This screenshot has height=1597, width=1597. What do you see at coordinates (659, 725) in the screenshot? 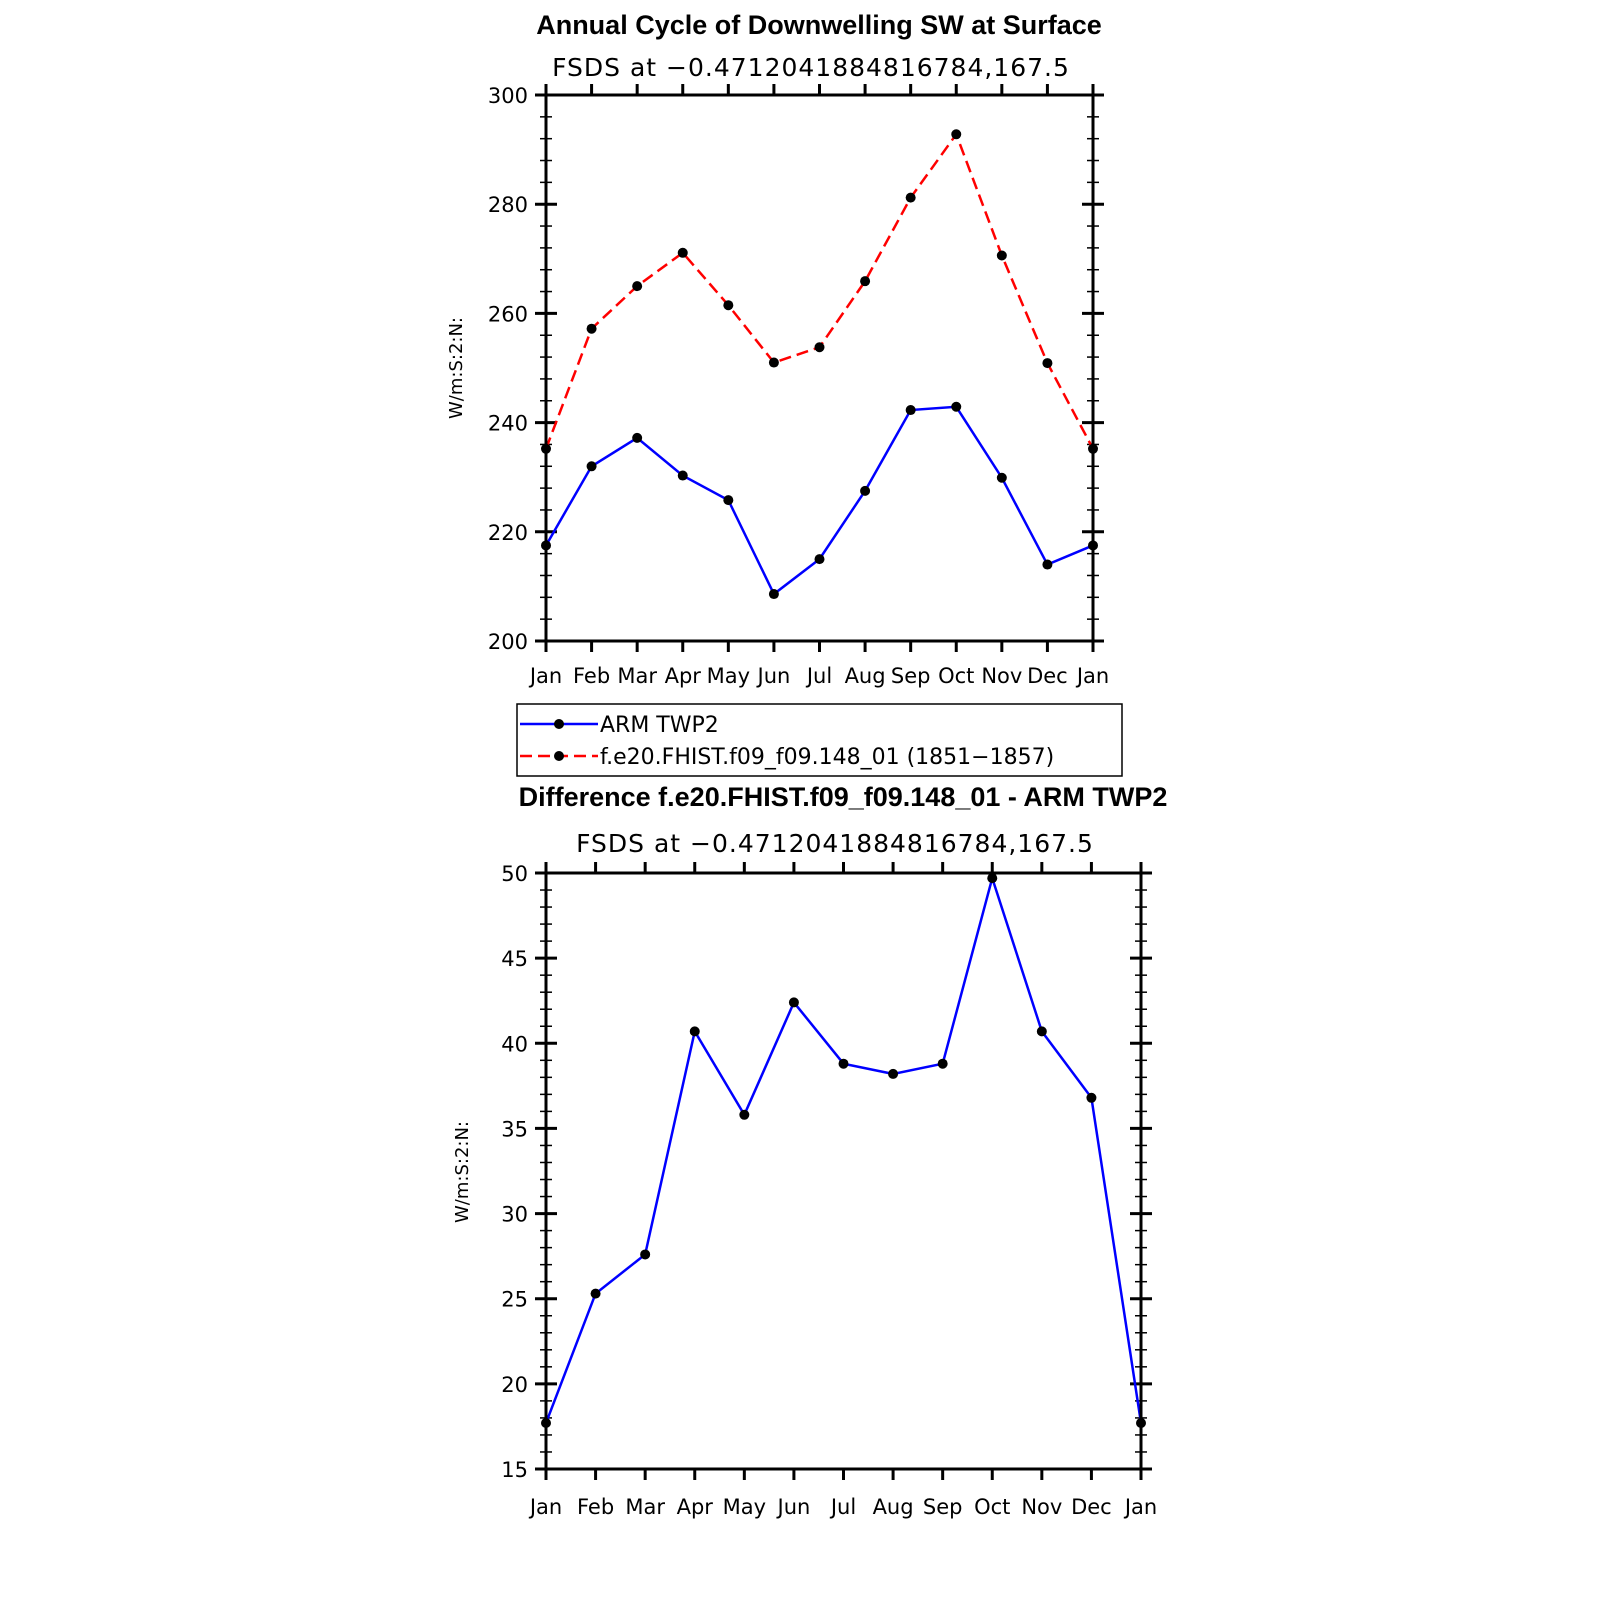
I see `legend-entry-arm: ARM TWP2` at bounding box center [659, 725].